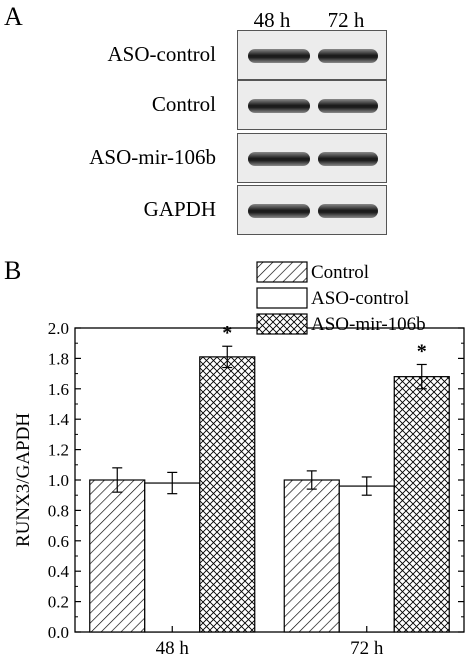 This screenshot has width=474, height=661. I want to click on blot-label: ASO-control, so click(162, 54).